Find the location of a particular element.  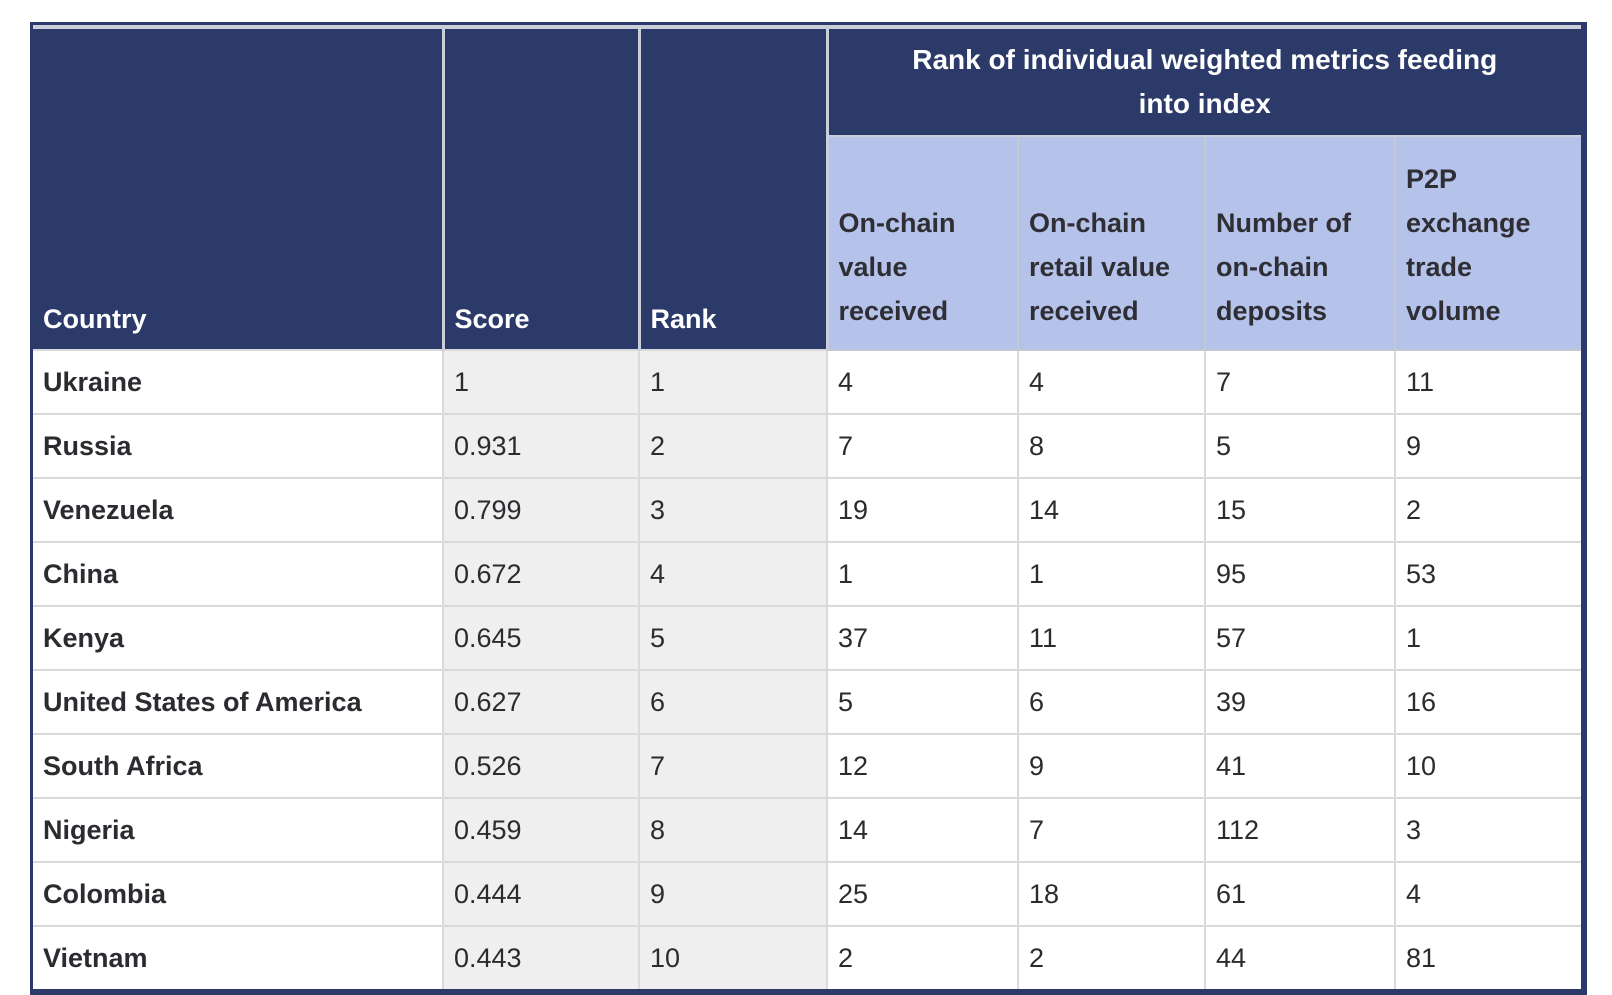

metric-cell-retail-value: 6 is located at coordinates (1111, 702).